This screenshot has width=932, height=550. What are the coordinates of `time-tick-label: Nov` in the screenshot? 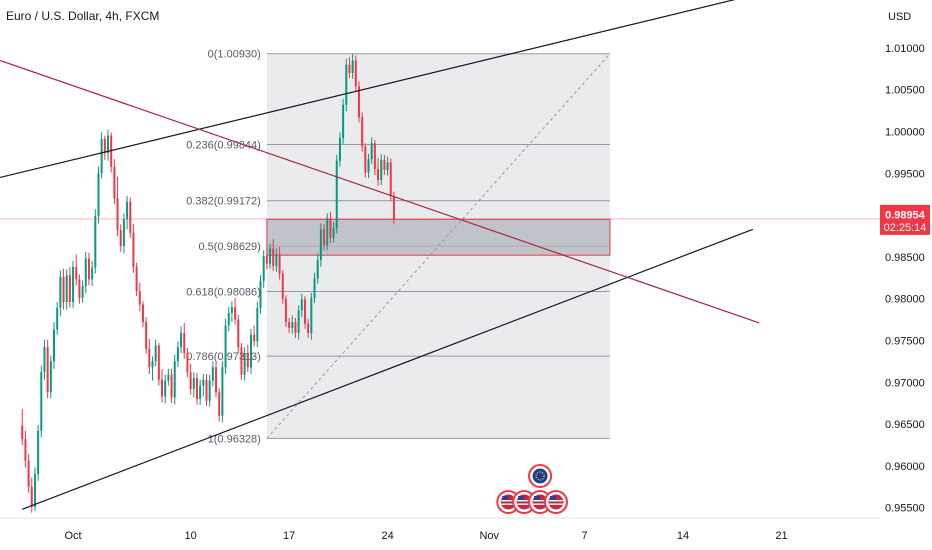 It's located at (489, 536).